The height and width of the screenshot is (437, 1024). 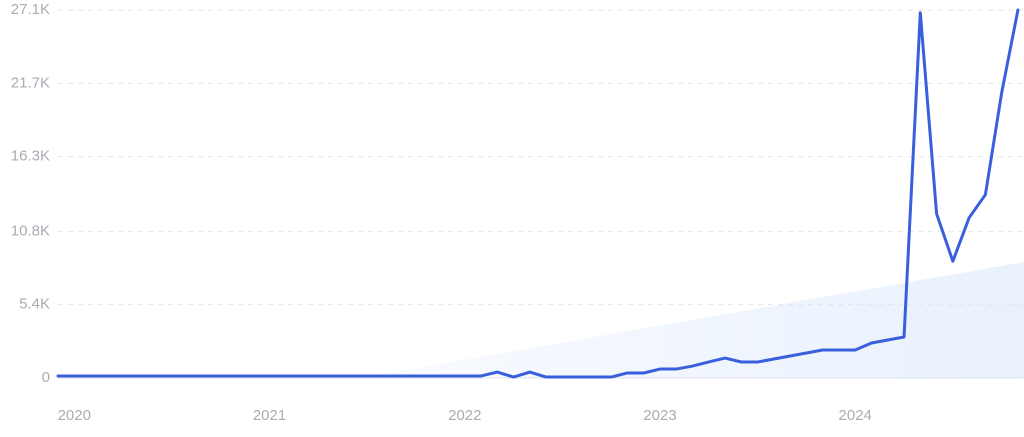 What do you see at coordinates (855, 415) in the screenshot?
I see `x-tick-label: 2024` at bounding box center [855, 415].